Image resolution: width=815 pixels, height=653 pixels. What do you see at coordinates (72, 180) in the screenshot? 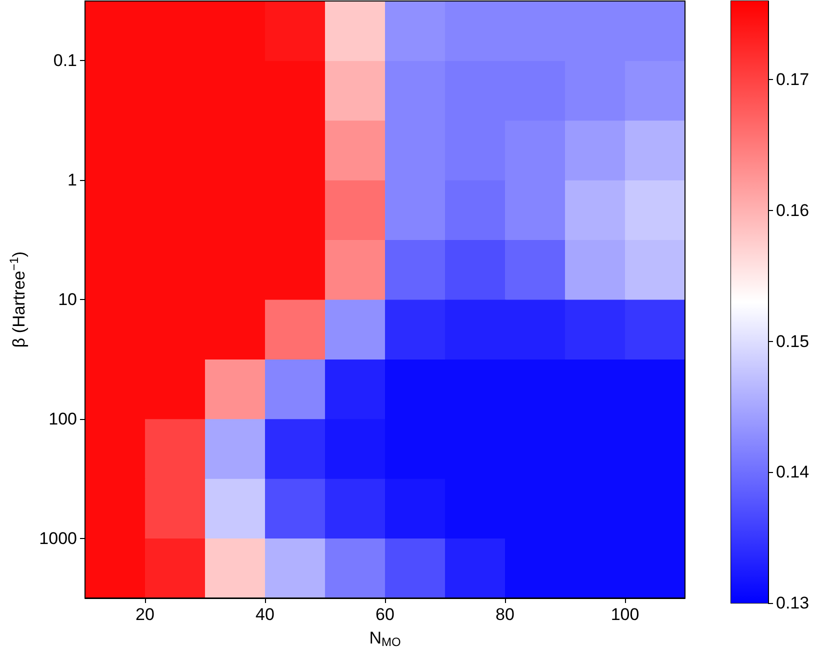
I see `y-tick-label: 1` at bounding box center [72, 180].